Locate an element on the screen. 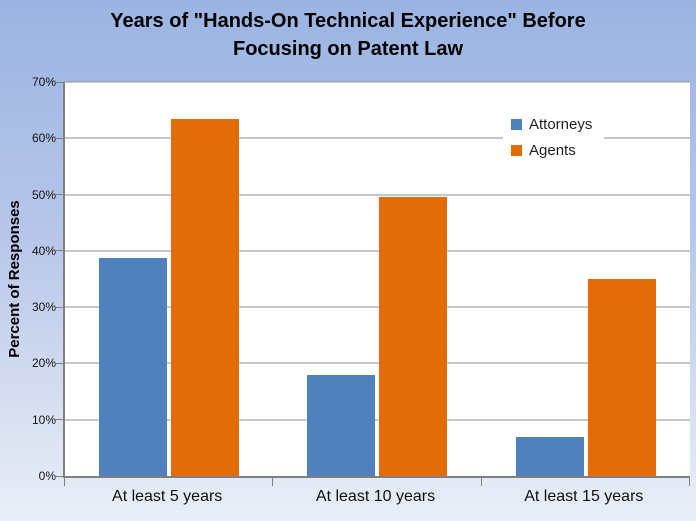 The width and height of the screenshot is (696, 521). legend: Attorneys Agents is located at coordinates (554, 137).